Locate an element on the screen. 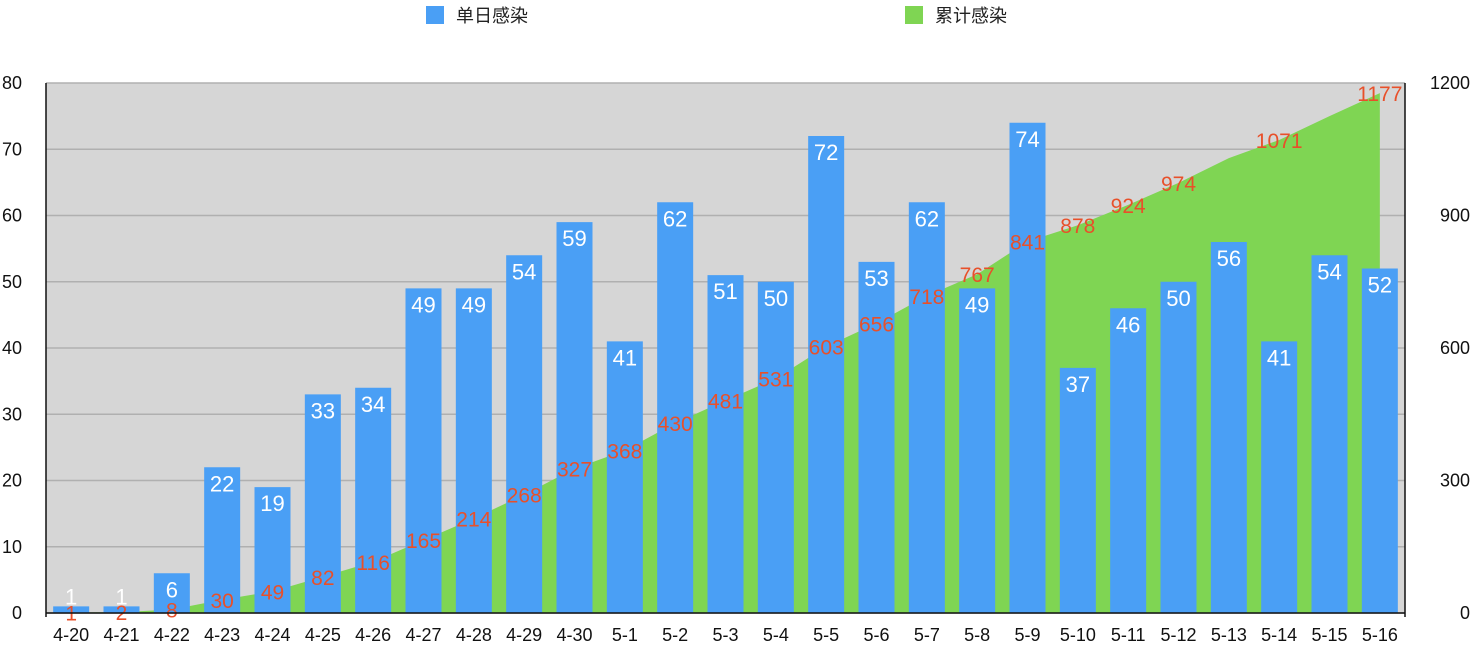 The width and height of the screenshot is (1474, 646). cumulative-value-label: 82 is located at coordinates (322, 578).